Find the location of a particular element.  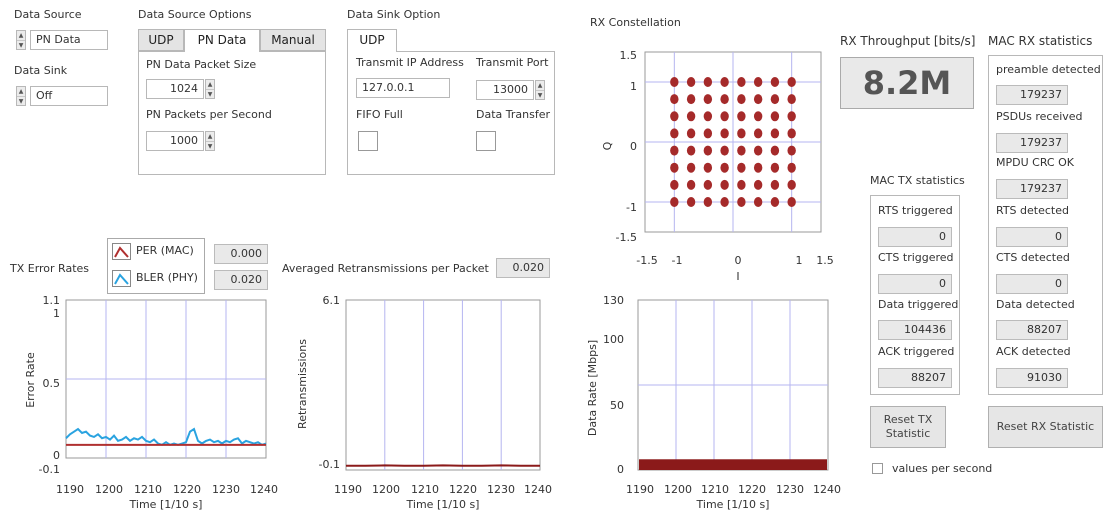

data-source-field: PN Data is located at coordinates (69, 40).